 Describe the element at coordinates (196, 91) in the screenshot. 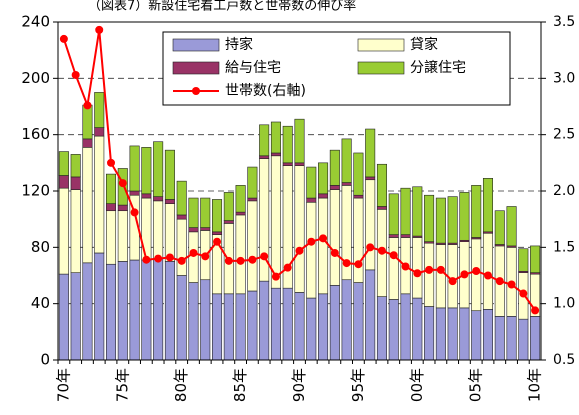

I see `legend-marker` at that location.